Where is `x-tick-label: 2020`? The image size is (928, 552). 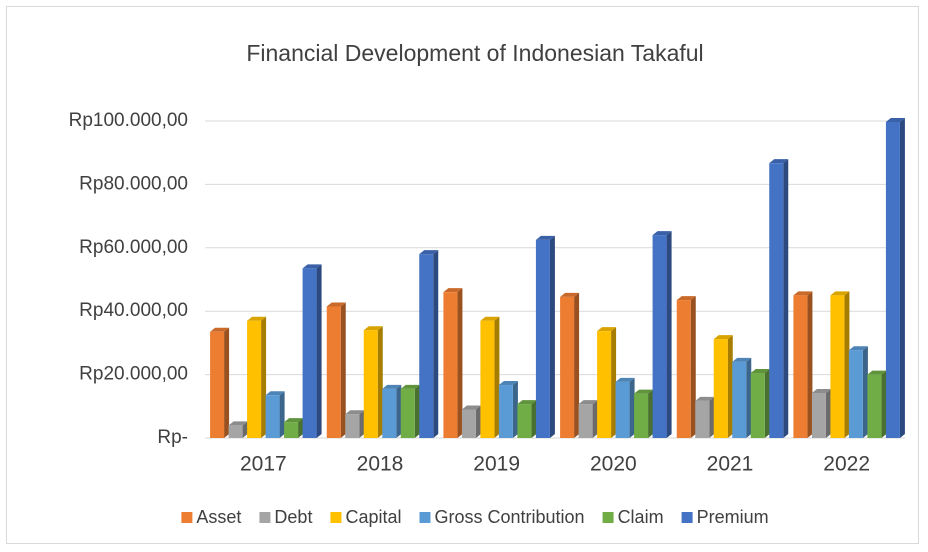
x-tick-label: 2020 is located at coordinates (613, 464).